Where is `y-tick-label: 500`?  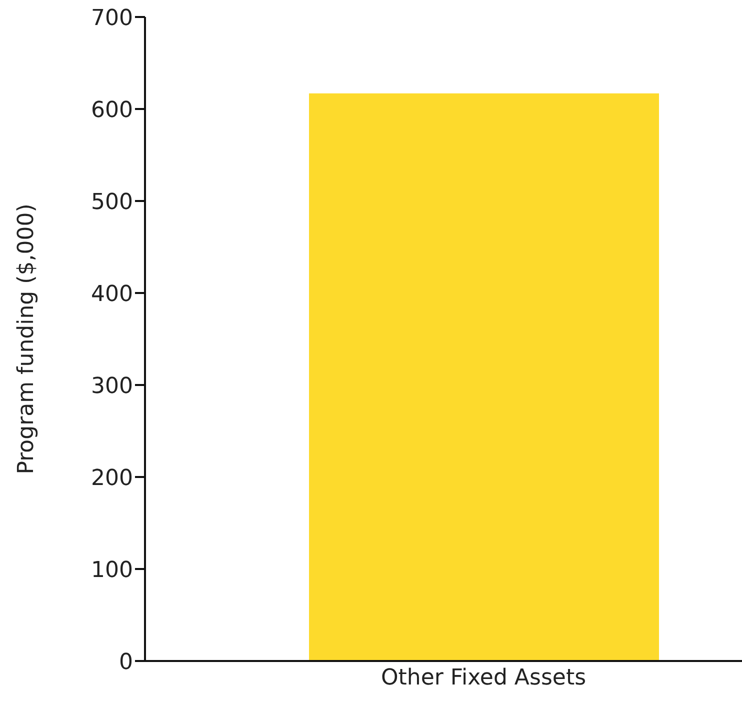 y-tick-label: 500 is located at coordinates (112, 202).